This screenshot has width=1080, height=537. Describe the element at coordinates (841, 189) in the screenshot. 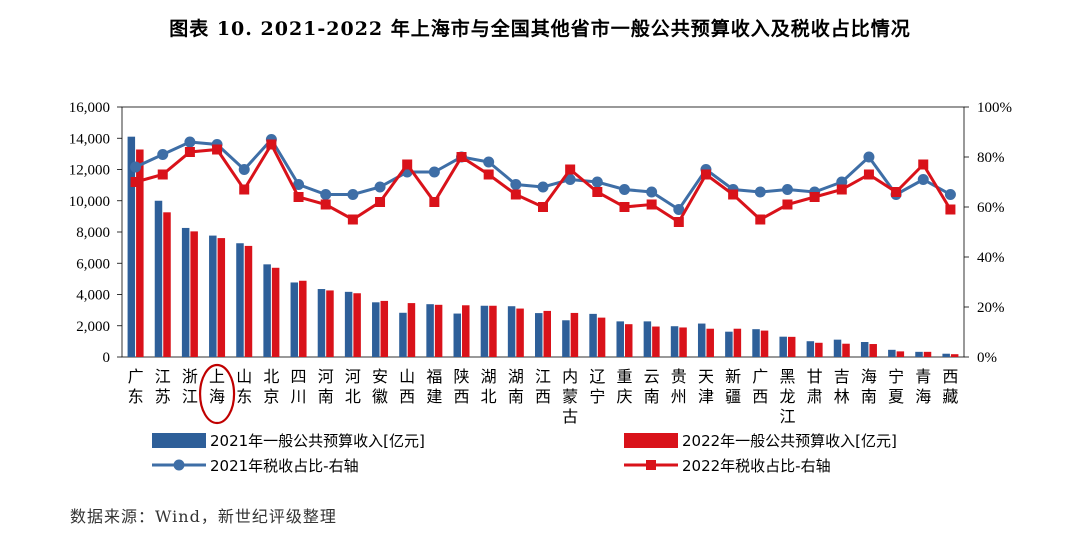

I see `tax-ratio-2022-point-吉林` at that location.